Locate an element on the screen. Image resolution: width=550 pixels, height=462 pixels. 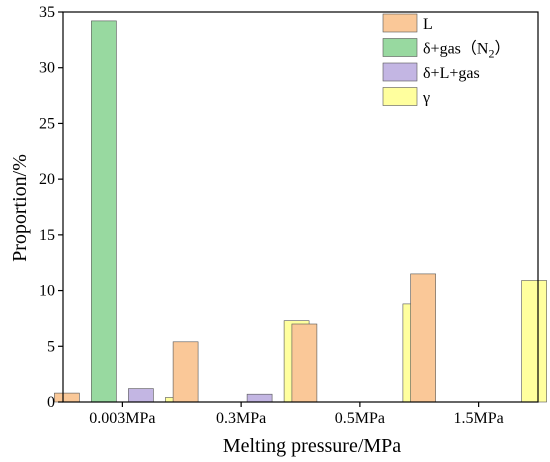
x-tick-label: 0.5MPa is located at coordinates (360, 418).